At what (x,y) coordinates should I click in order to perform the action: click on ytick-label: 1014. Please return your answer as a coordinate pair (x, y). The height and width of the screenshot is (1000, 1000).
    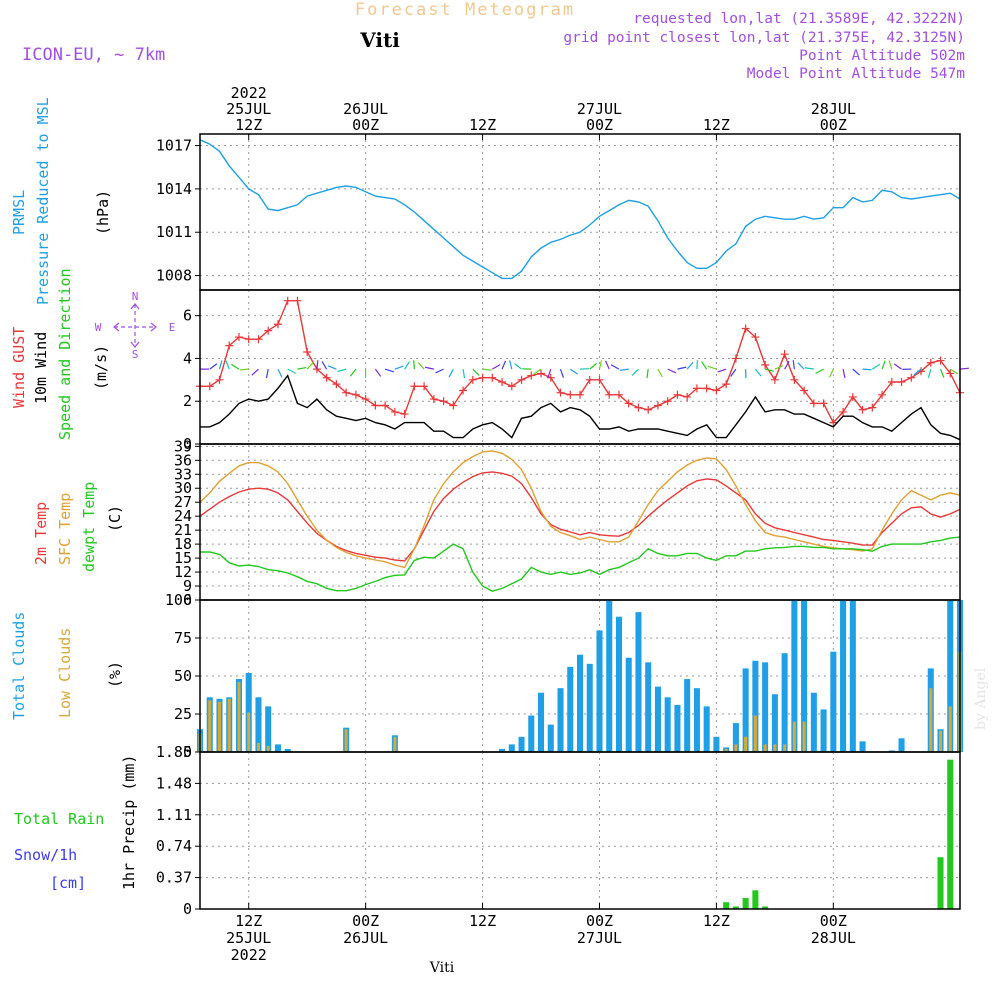
    Looking at the image, I should click on (174, 189).